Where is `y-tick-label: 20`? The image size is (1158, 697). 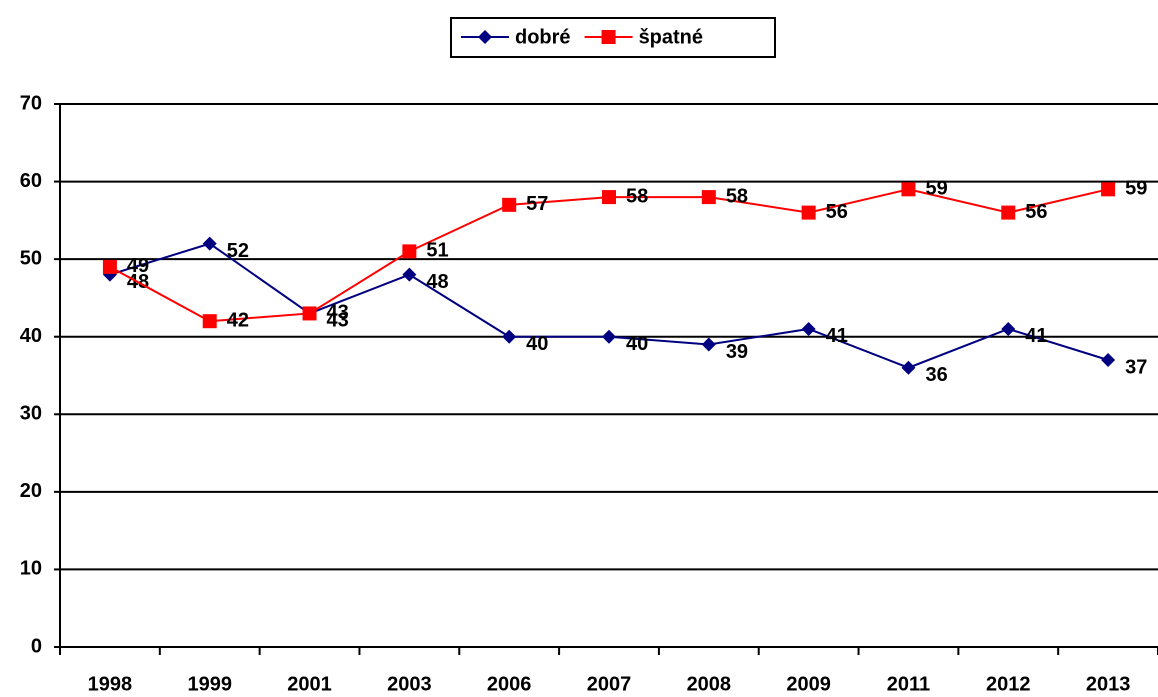
y-tick-label: 20 is located at coordinates (31, 491).